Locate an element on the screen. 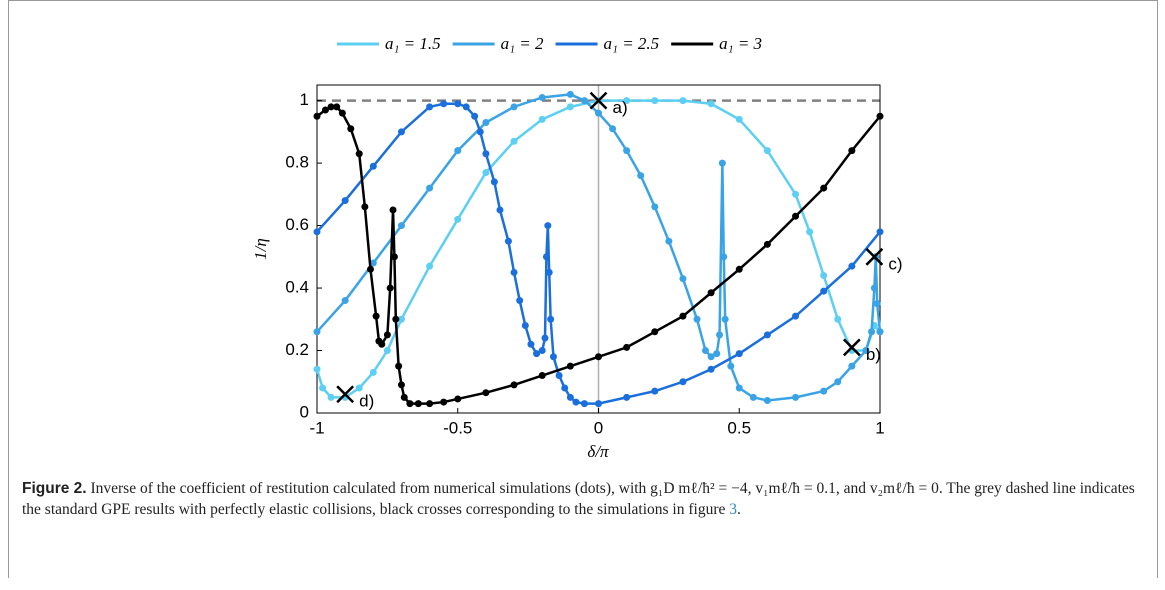 The width and height of the screenshot is (1165, 590). caption-label: Figure 2. is located at coordinates (54, 488).